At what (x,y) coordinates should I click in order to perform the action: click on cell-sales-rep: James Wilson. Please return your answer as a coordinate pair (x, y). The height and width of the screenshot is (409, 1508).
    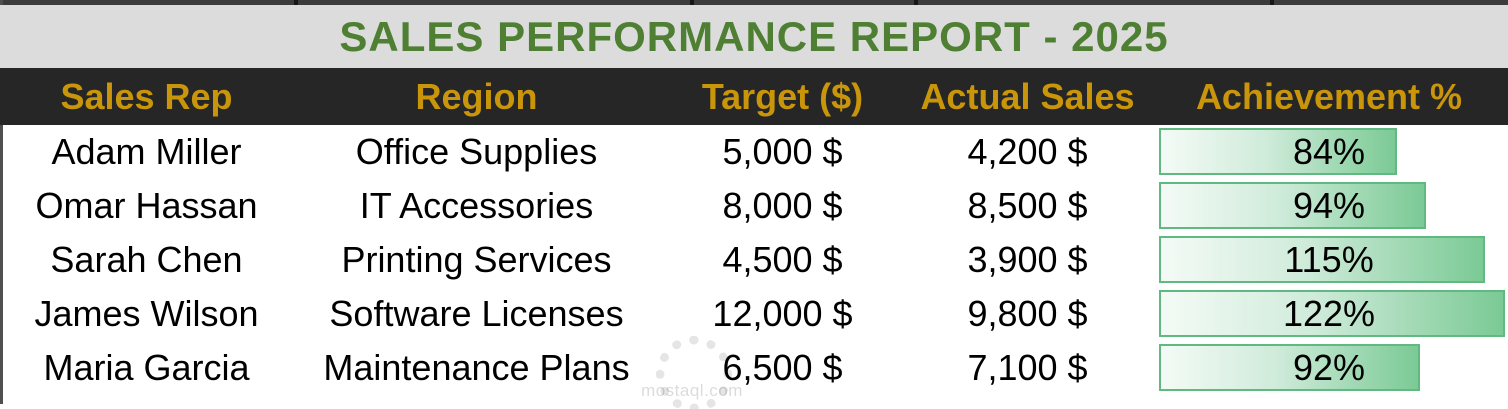
    Looking at the image, I should click on (146, 313).